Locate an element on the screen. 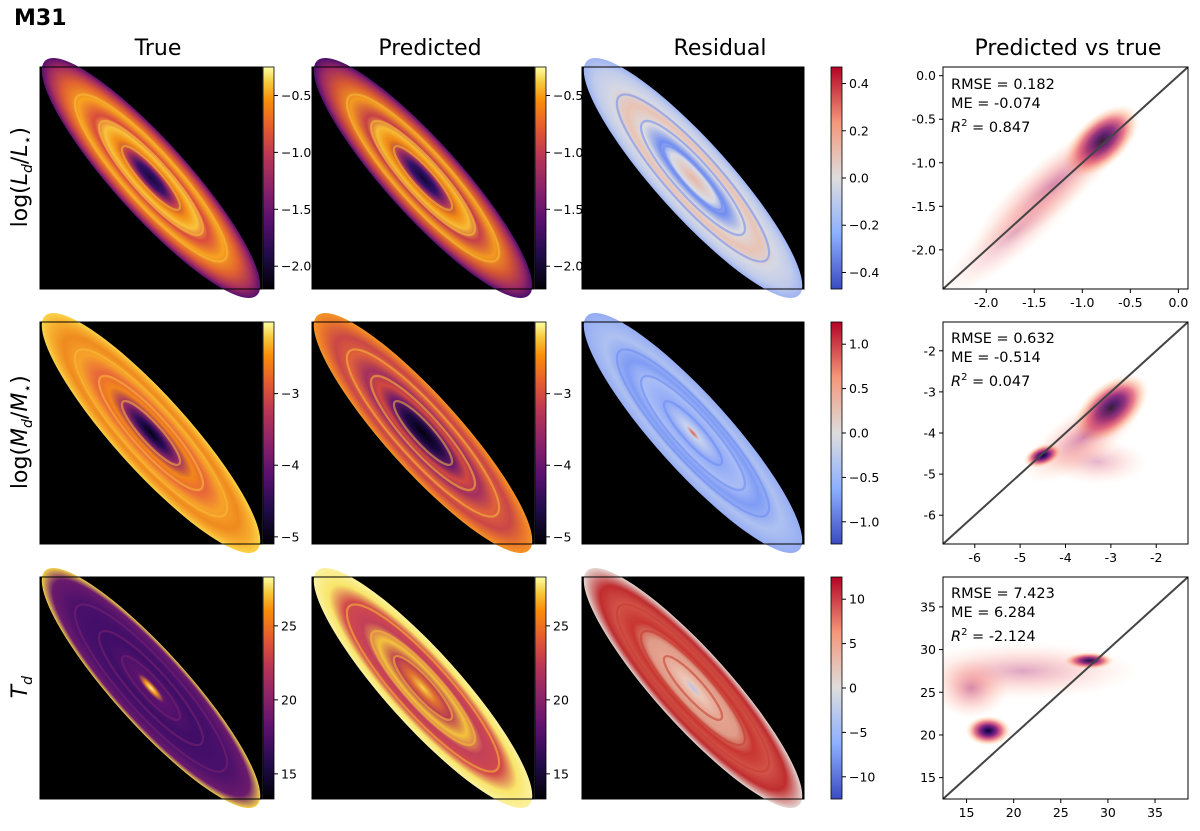 Image resolution: width=1200 pixels, height=831 pixels. rmse-label: RMSE = 0.182 is located at coordinates (1003, 85).